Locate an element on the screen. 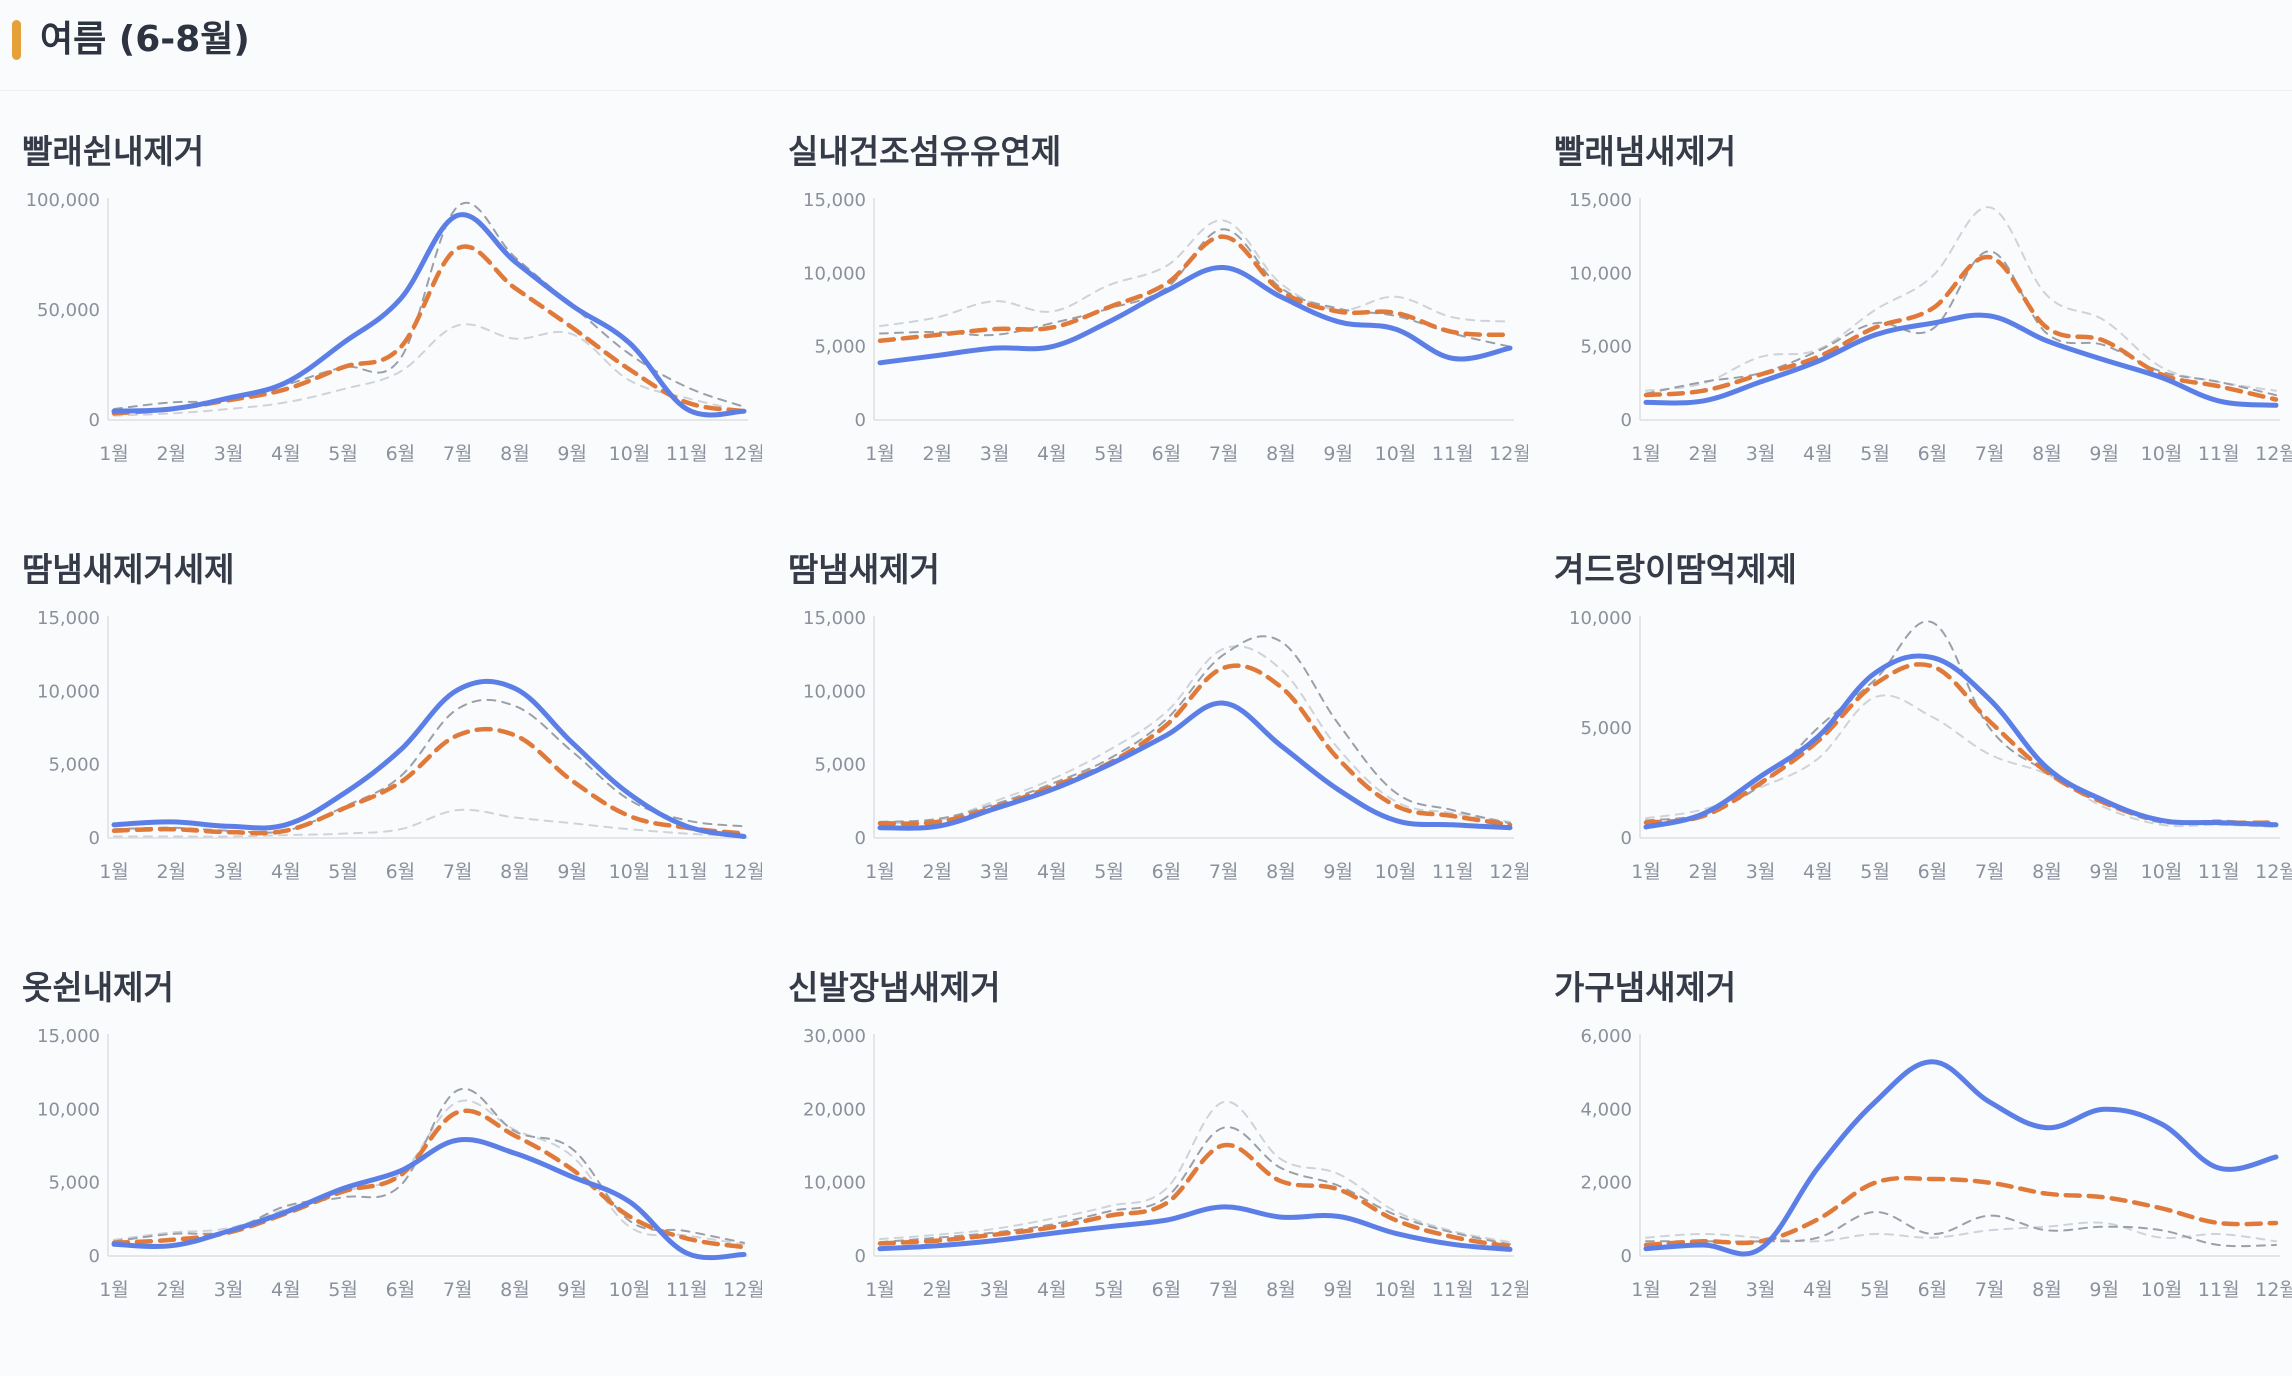  y-tick-label: 30,000 is located at coordinates (834, 1036).